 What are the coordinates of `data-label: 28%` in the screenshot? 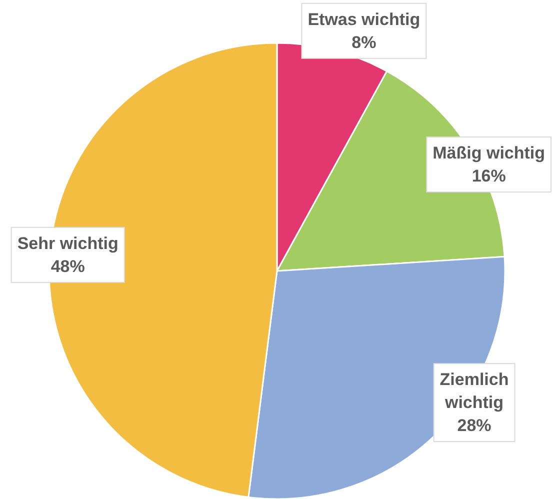 It's located at (474, 426).